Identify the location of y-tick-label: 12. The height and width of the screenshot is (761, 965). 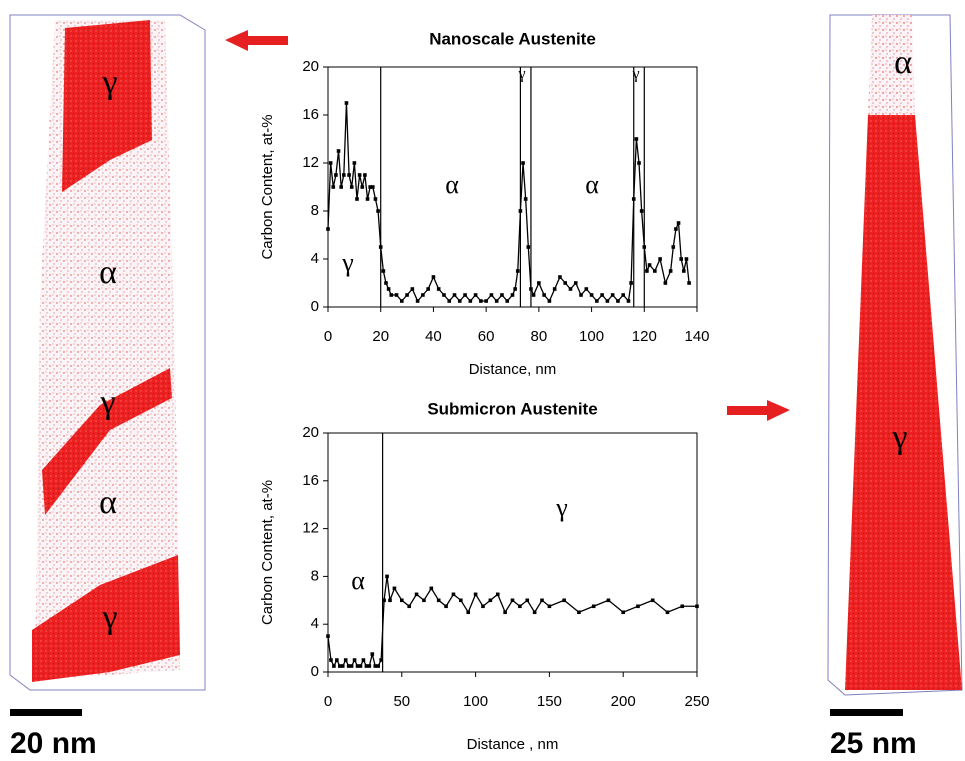
(310, 528).